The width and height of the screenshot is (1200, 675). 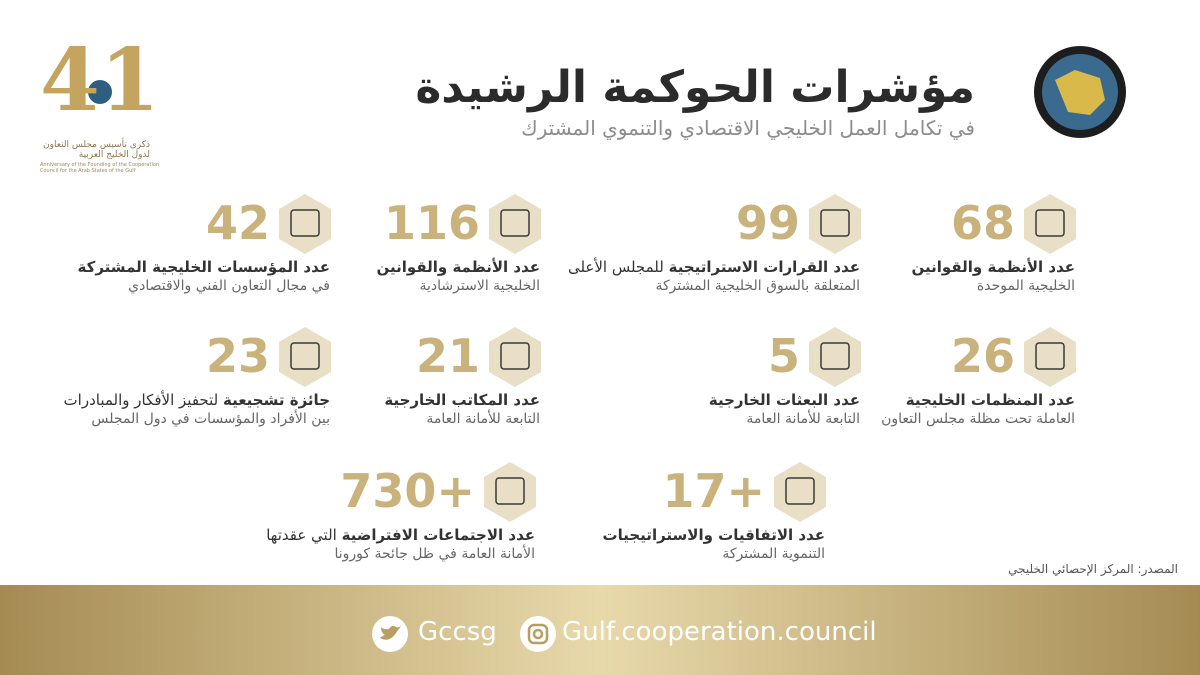 I want to click on item-title-bold: عدد الاجتماعات الافتراضية, so click(x=438, y=535).